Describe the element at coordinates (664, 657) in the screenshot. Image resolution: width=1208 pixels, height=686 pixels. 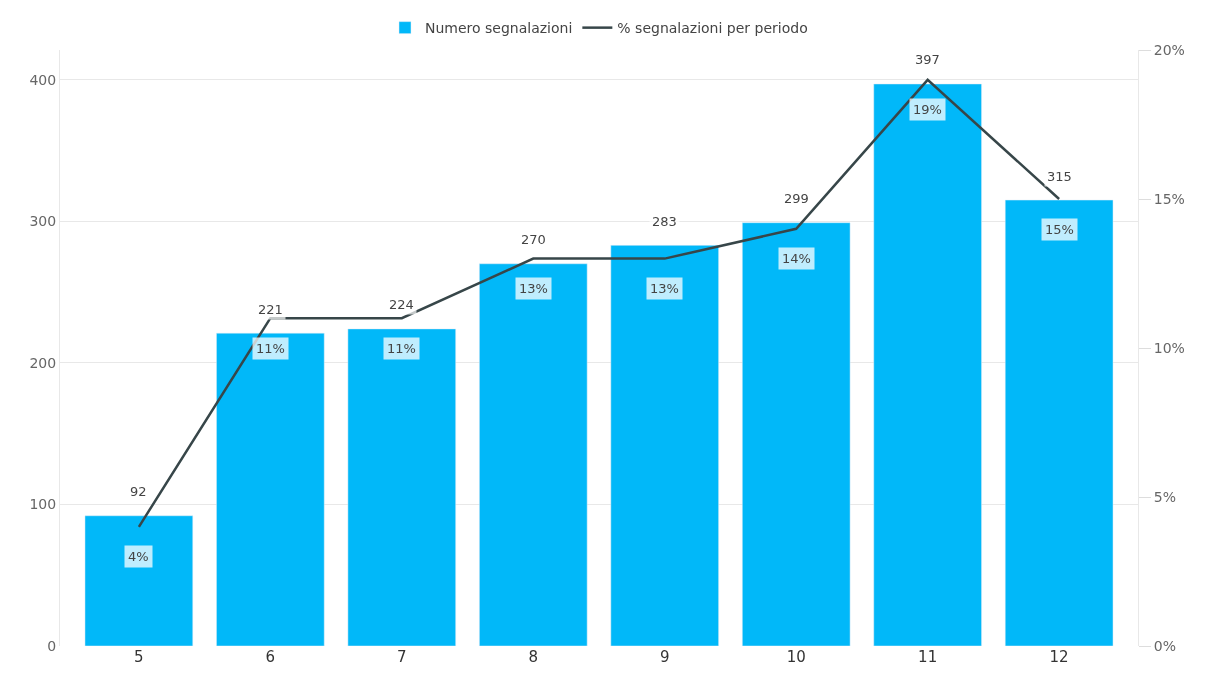
I see `x-tick-label: 9` at that location.